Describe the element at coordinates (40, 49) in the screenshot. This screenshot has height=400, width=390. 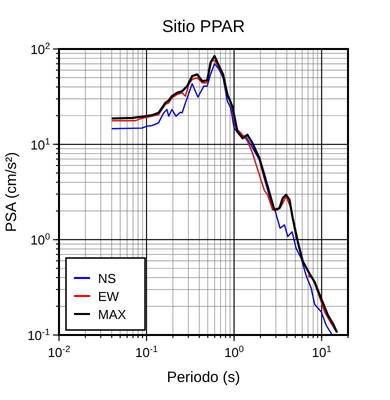
I see `y-tick-label: 10$^{2}$` at that location.